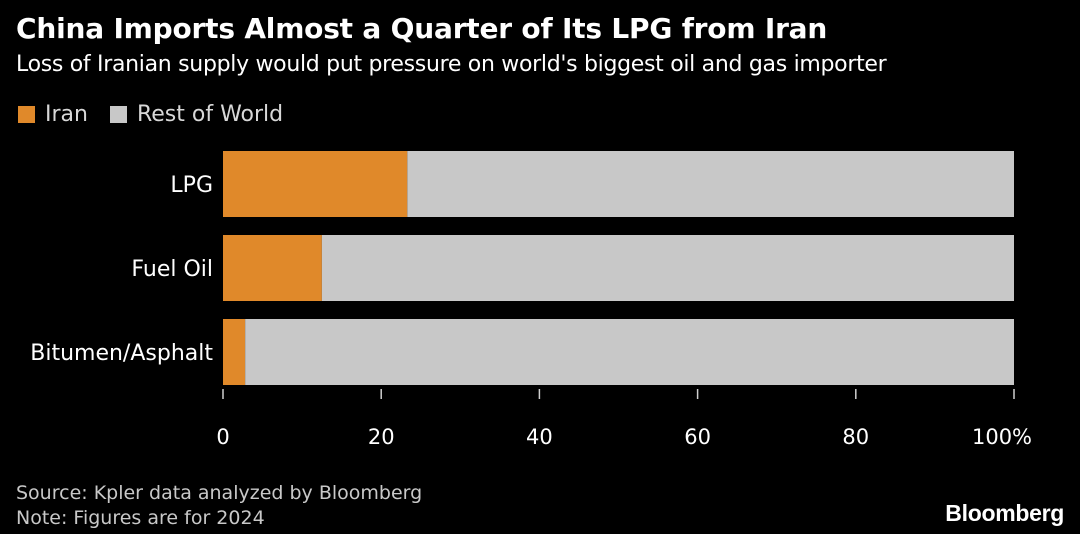  I want to click on category-label-fuel-oil: Fuel Oil, so click(172, 269).